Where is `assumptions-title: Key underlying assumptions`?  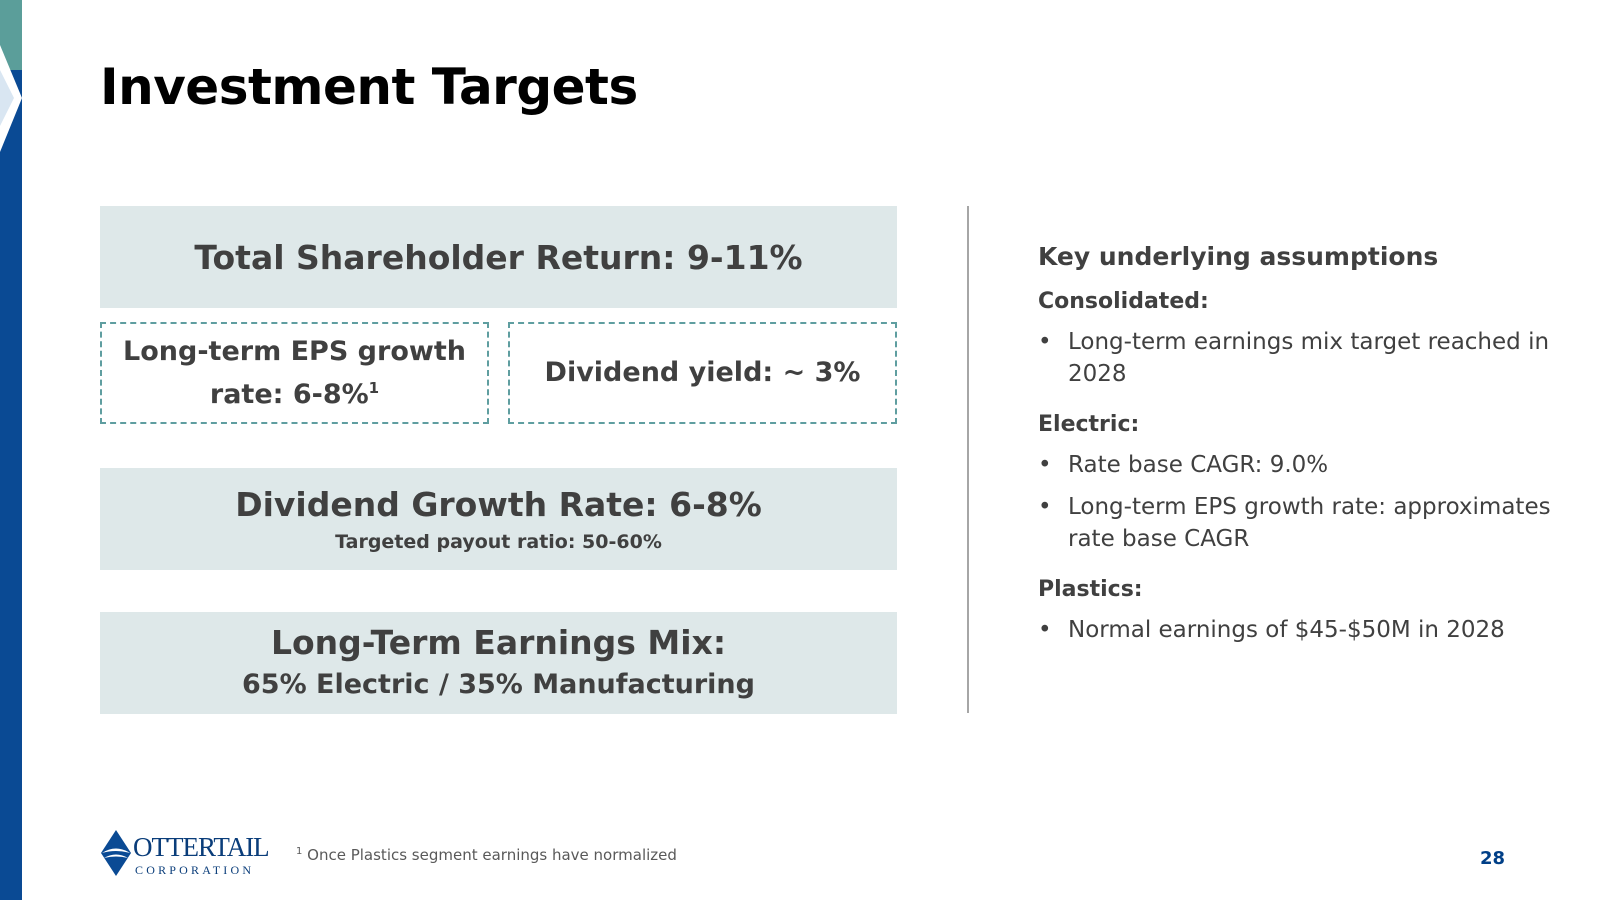
assumptions-title: Key underlying assumptions is located at coordinates (1238, 256).